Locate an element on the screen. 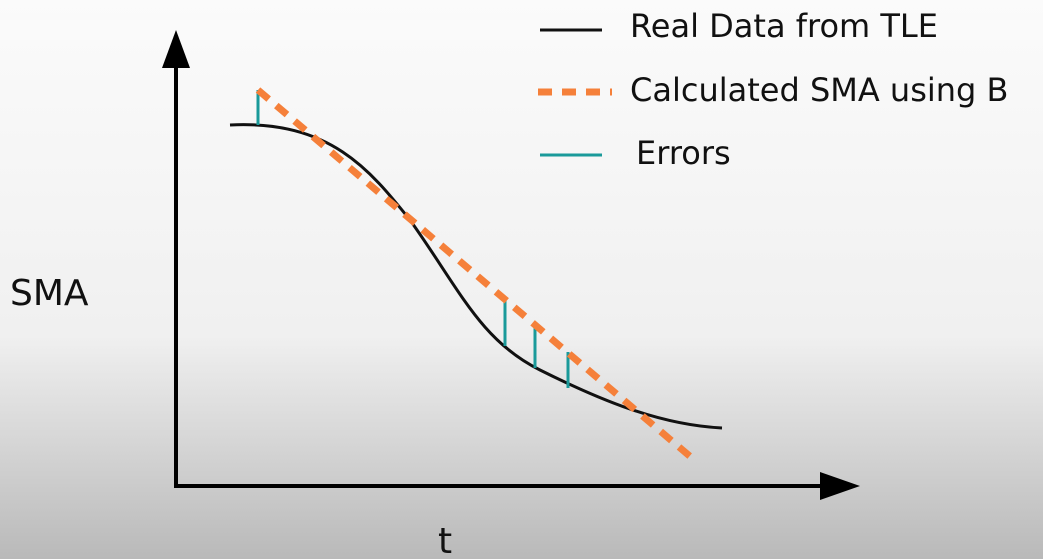 The height and width of the screenshot is (559, 1043). y-axis-label: SMA is located at coordinates (49, 293).